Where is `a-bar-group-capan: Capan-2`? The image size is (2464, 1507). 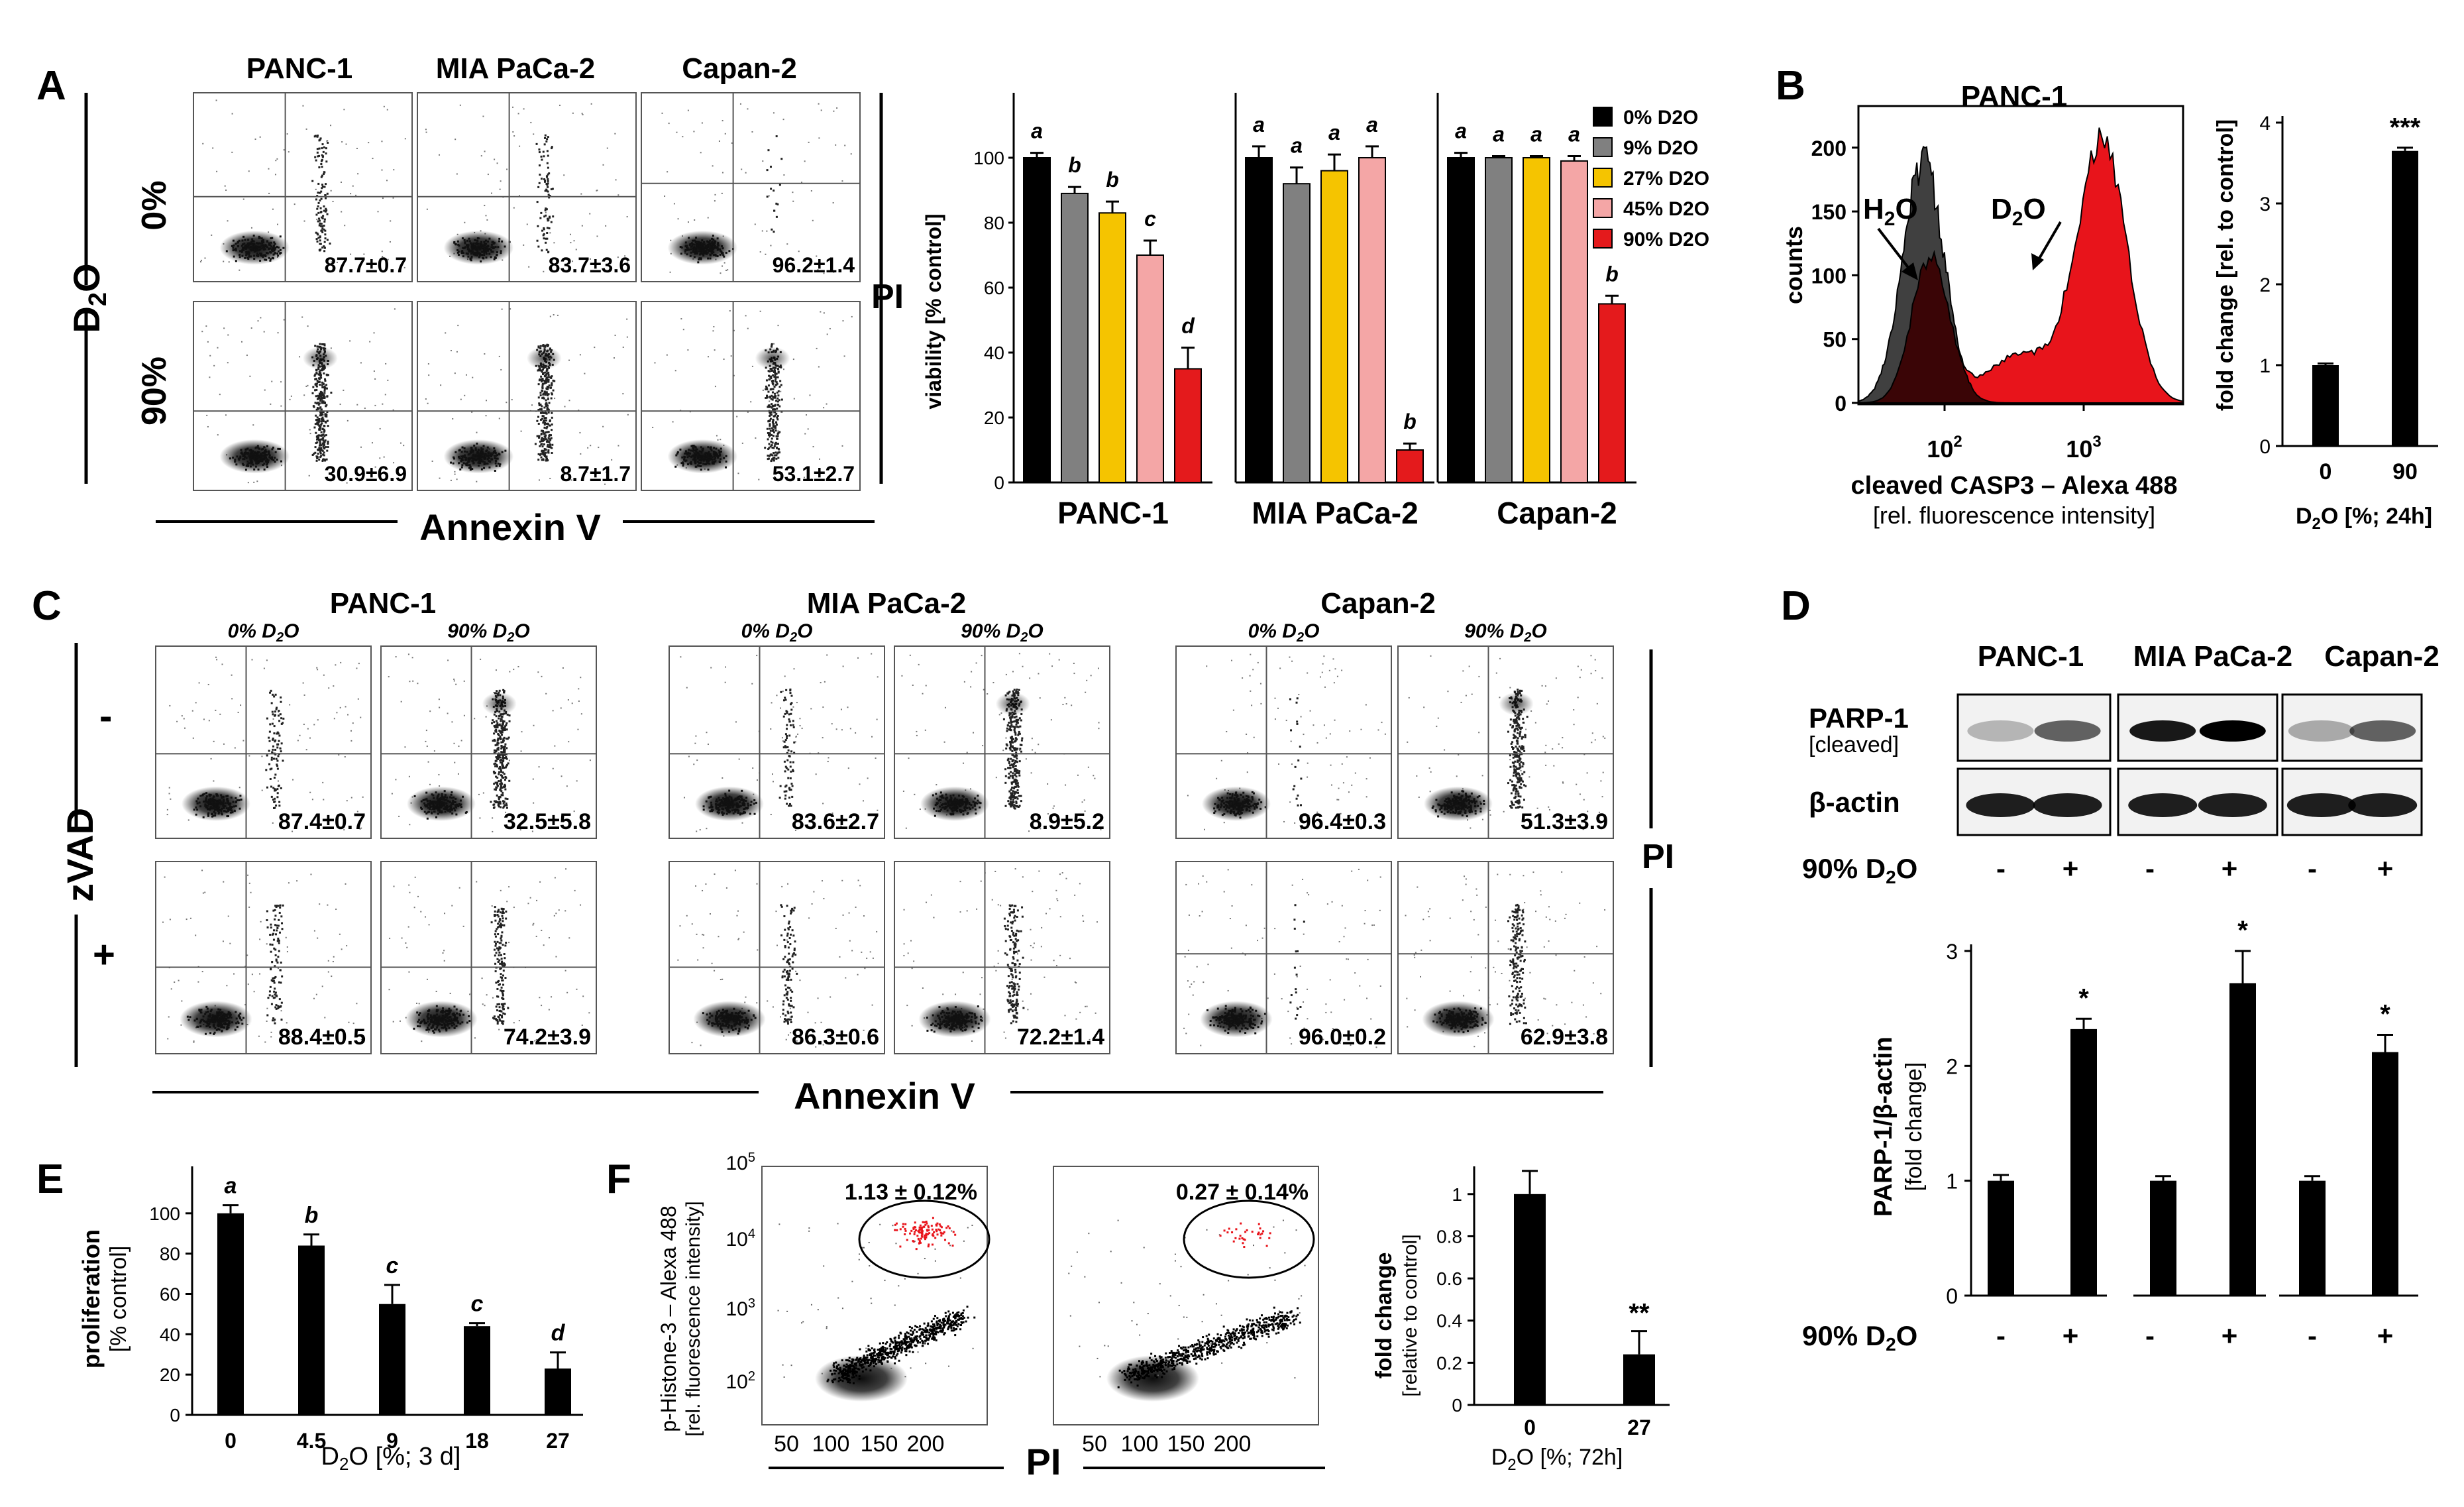 a-bar-group-capan: Capan-2 is located at coordinates (1557, 513).